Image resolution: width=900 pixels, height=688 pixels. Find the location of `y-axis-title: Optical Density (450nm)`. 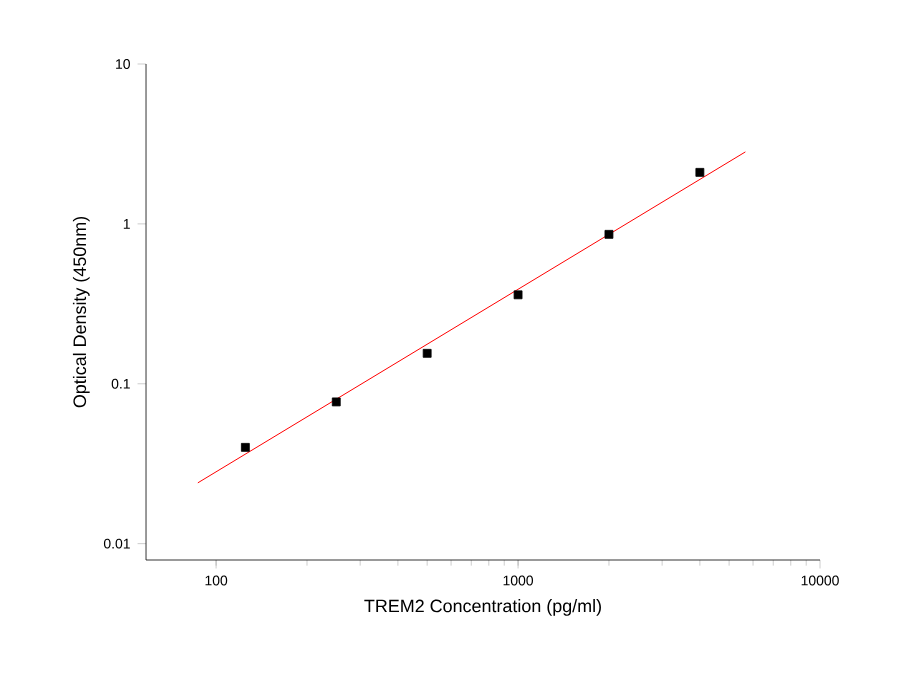

y-axis-title: Optical Density (450nm) is located at coordinates (81, 312).